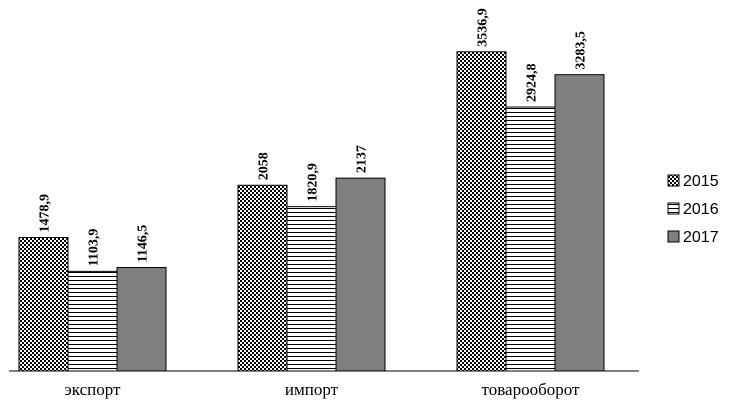  Describe the element at coordinates (45, 213) in the screenshot. I see `value-label-экспорт-2015: 1478,9` at that location.